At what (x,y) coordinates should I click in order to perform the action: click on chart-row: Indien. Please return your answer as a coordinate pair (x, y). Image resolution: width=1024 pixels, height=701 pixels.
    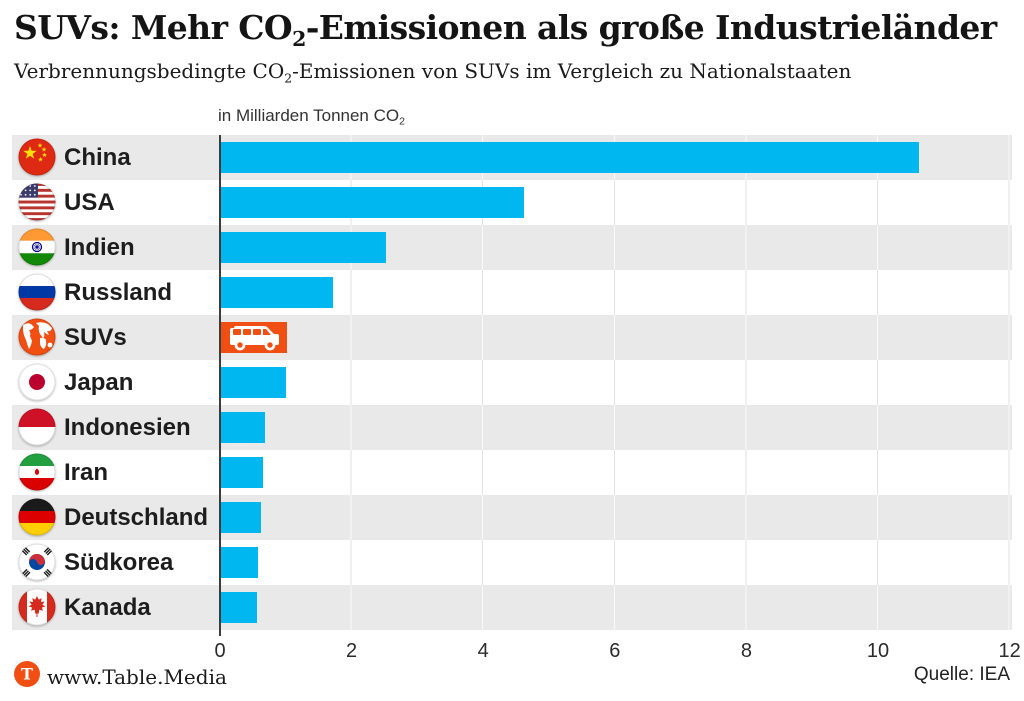
    Looking at the image, I should click on (512, 247).